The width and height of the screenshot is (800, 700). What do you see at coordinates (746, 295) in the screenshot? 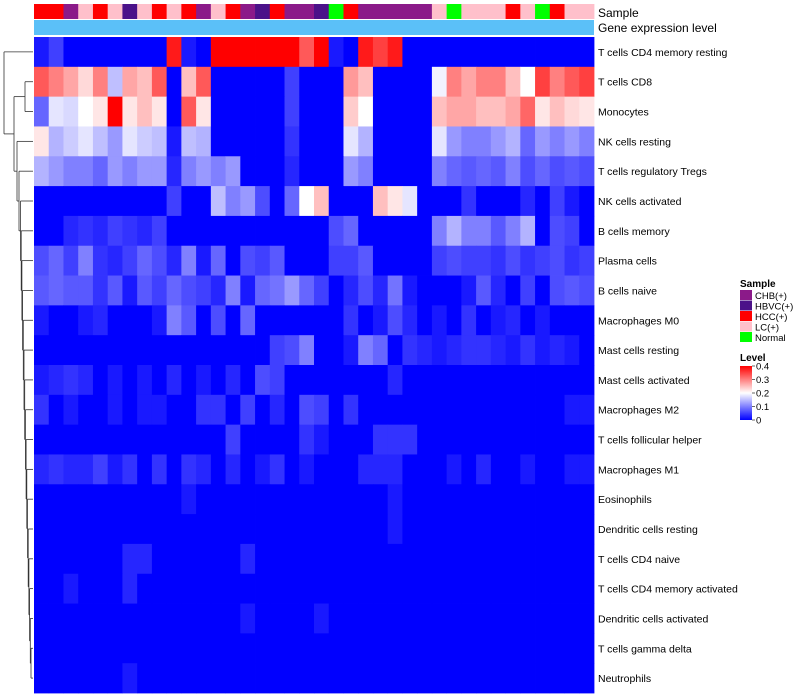
I see `legend-sample-swatch` at bounding box center [746, 295].